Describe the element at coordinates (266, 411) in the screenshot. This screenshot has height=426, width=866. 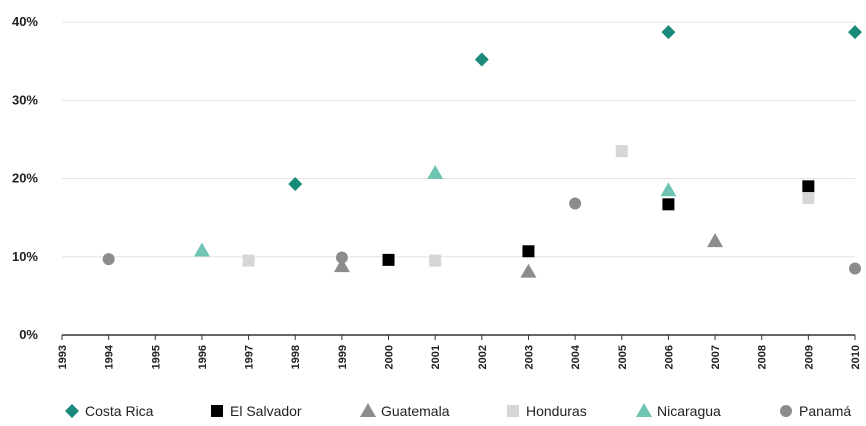
I see `legend-label-el-salvador: El Salvador` at that location.